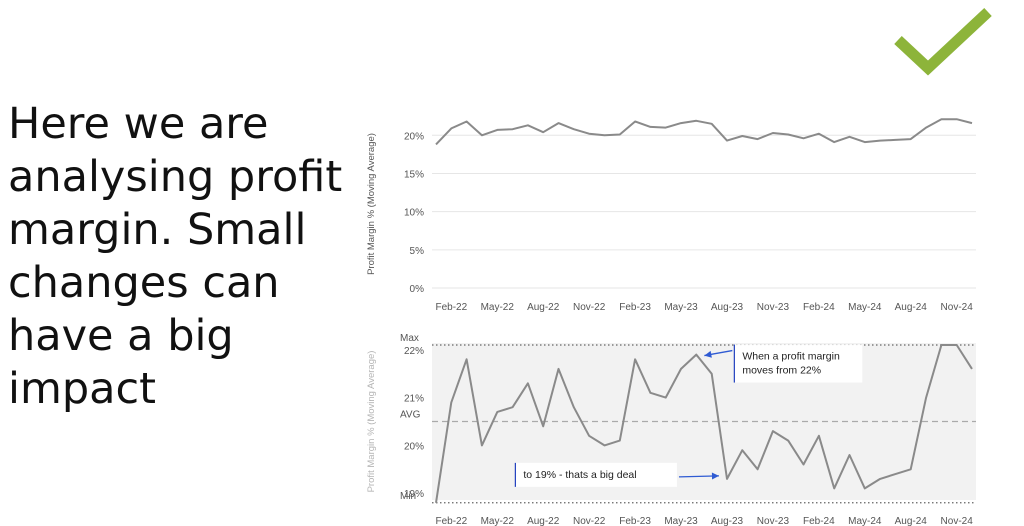  I want to click on y-tick-label: 19%, so click(414, 494).